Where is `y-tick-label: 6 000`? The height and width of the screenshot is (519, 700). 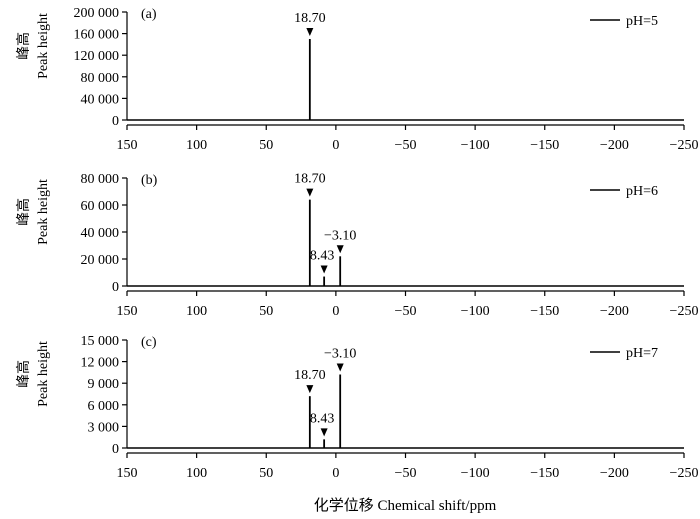
y-tick-label: 6 000 is located at coordinates (104, 406).